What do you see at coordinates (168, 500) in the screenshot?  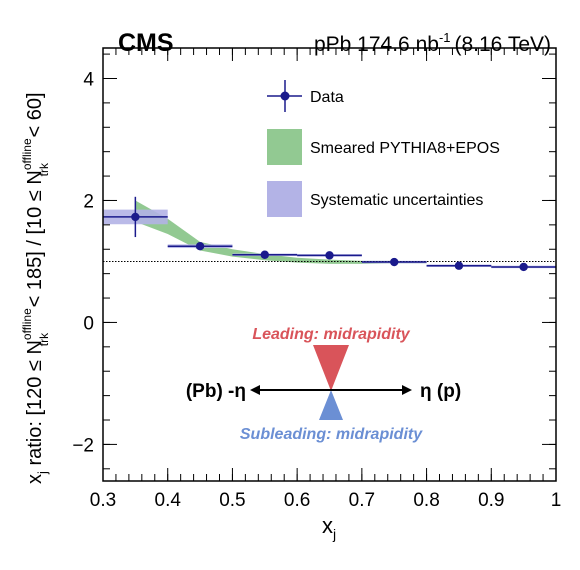 I see `x-tick-label: 0.4` at bounding box center [168, 500].